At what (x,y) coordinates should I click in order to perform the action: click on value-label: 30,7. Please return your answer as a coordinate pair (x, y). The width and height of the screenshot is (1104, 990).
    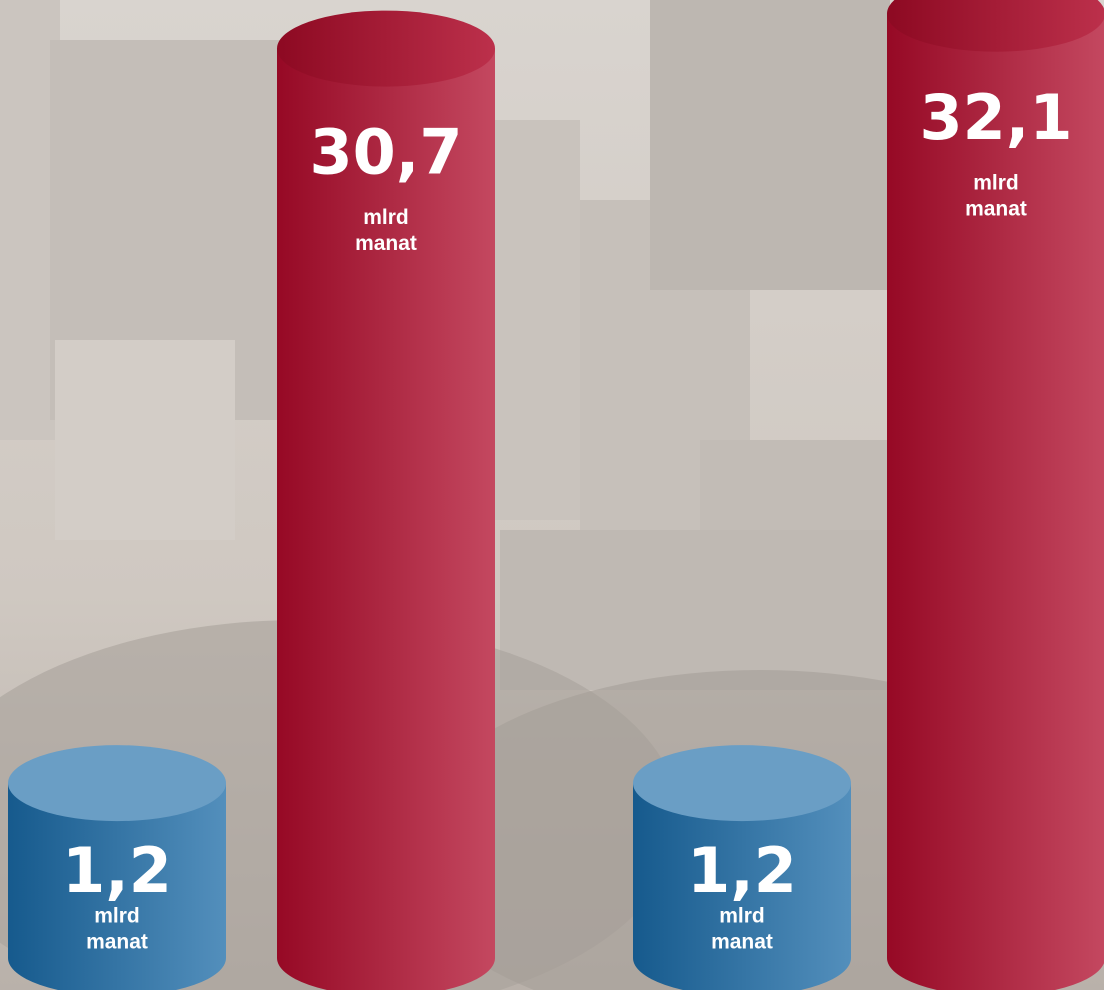
    Looking at the image, I should click on (386, 152).